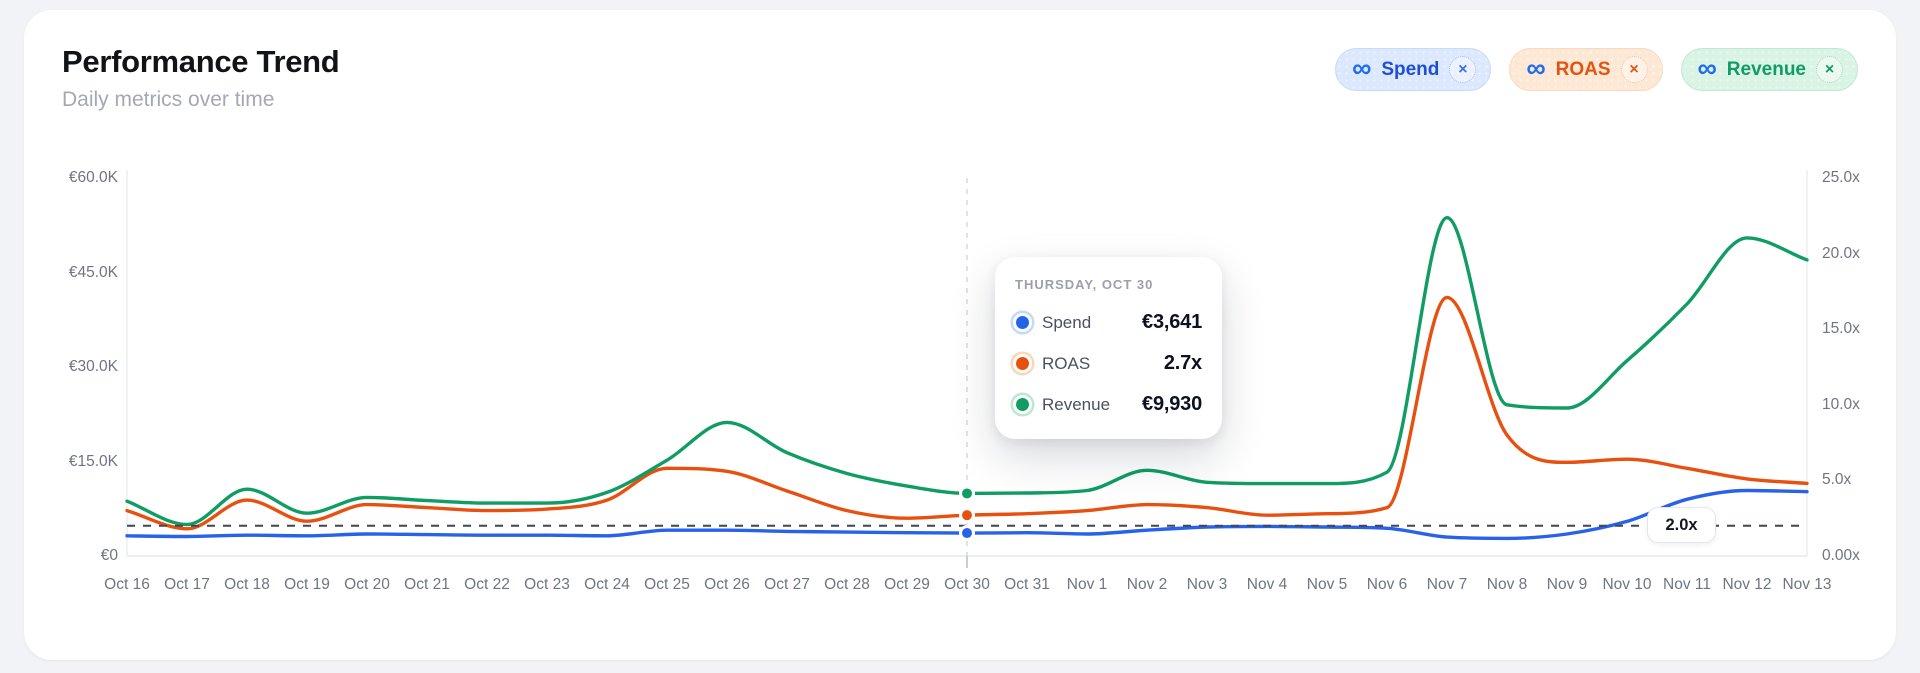 The image size is (1920, 673). I want to click on y-axis-tick-left: €30.0K, so click(93, 366).